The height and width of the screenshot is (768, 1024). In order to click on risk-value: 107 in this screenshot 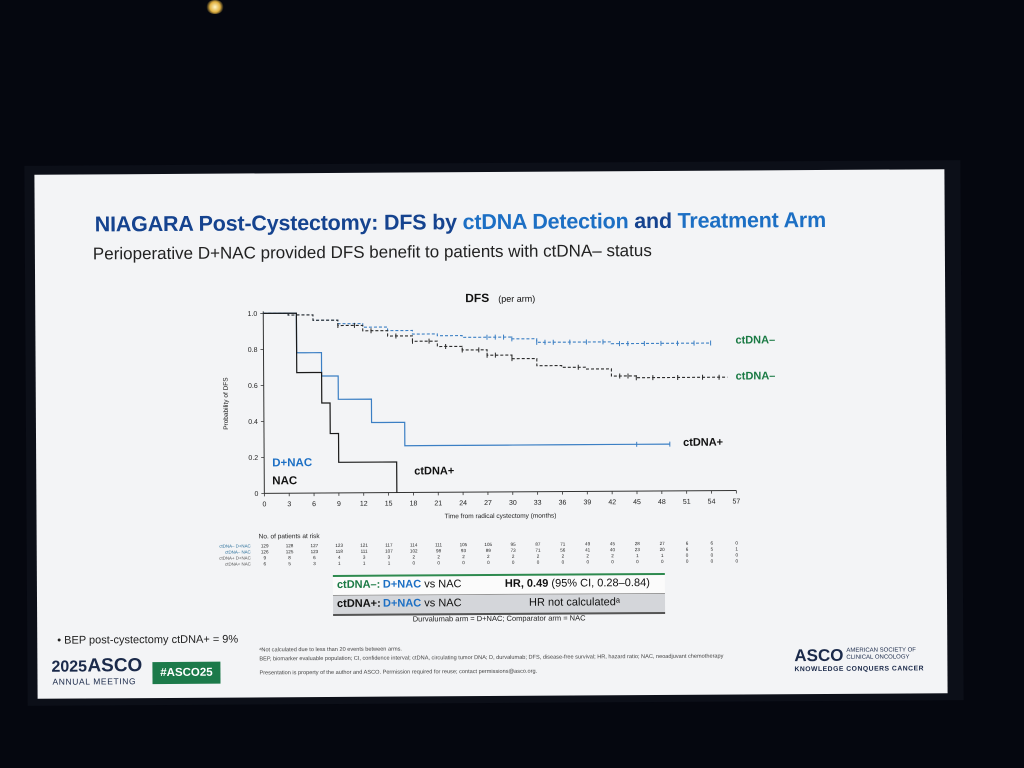, I will do `click(389, 551)`.